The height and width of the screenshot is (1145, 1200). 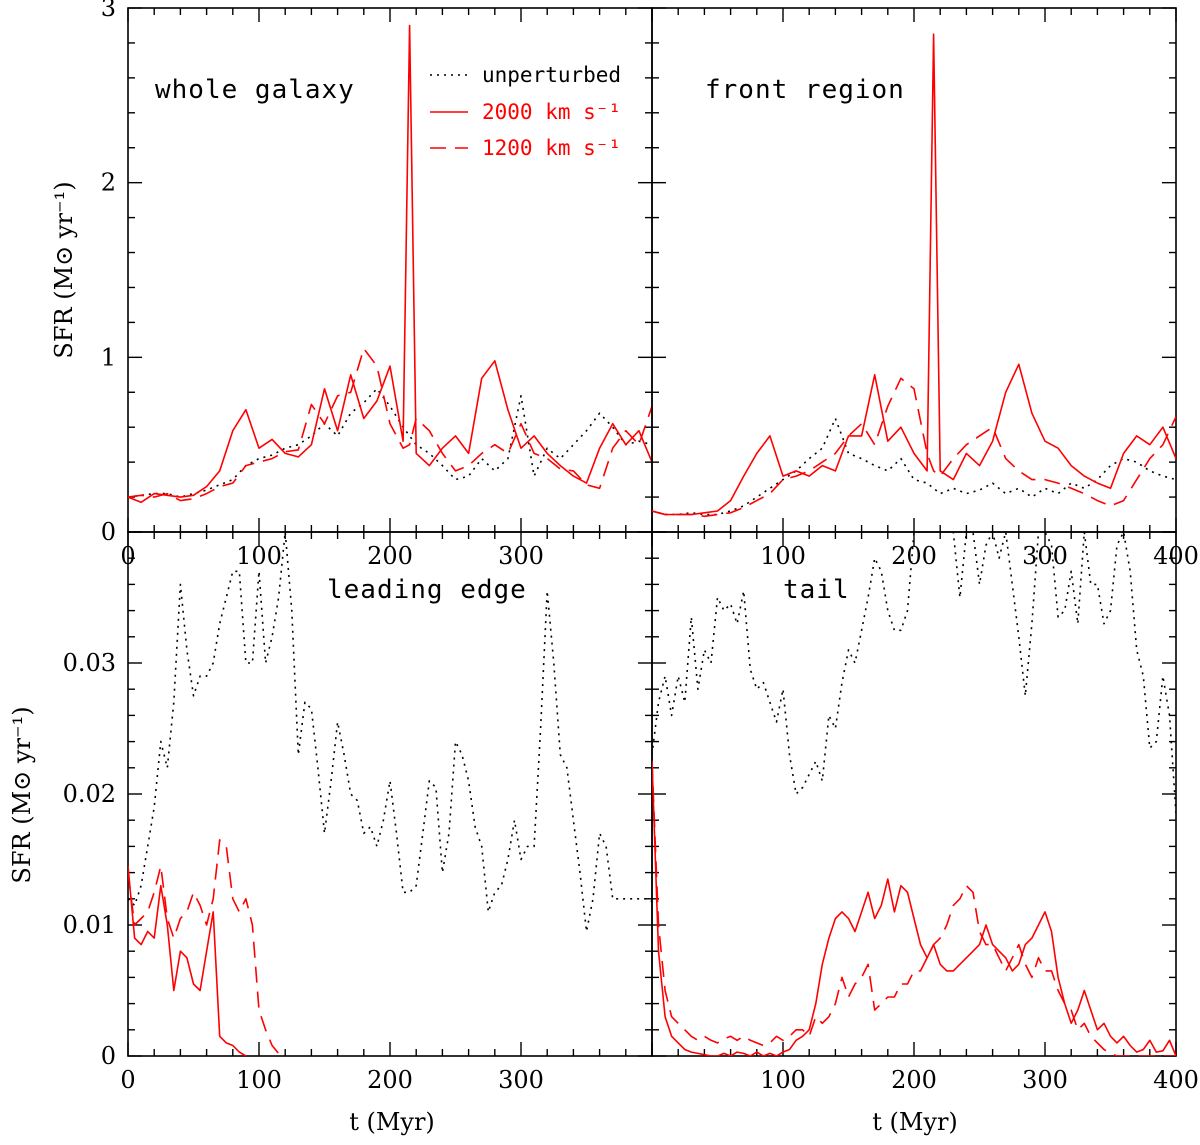 I want to click on x-tick-label: 0, so click(x=127, y=1080).